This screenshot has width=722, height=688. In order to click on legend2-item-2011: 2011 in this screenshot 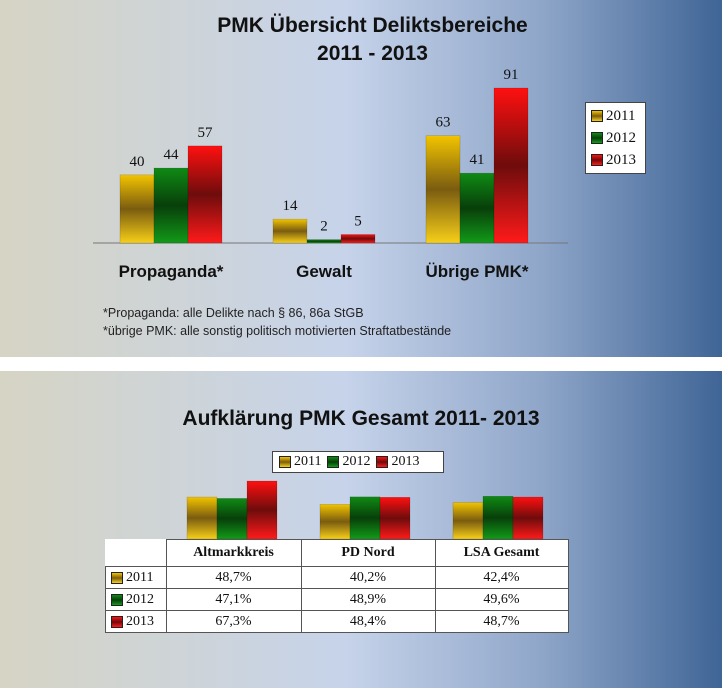, I will do `click(300, 462)`.